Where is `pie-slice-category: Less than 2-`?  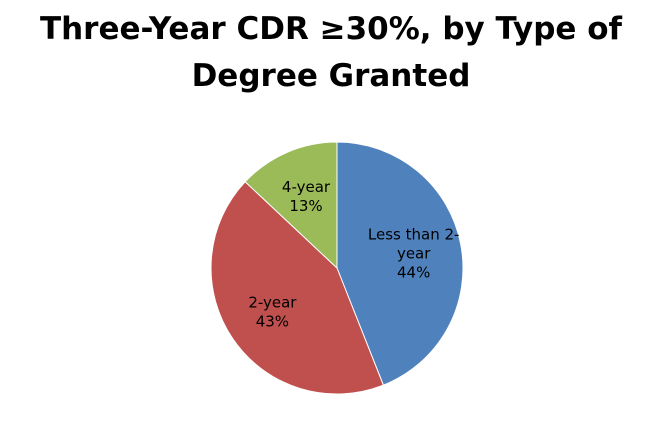
pie-slice-category: Less than 2- is located at coordinates (414, 234).